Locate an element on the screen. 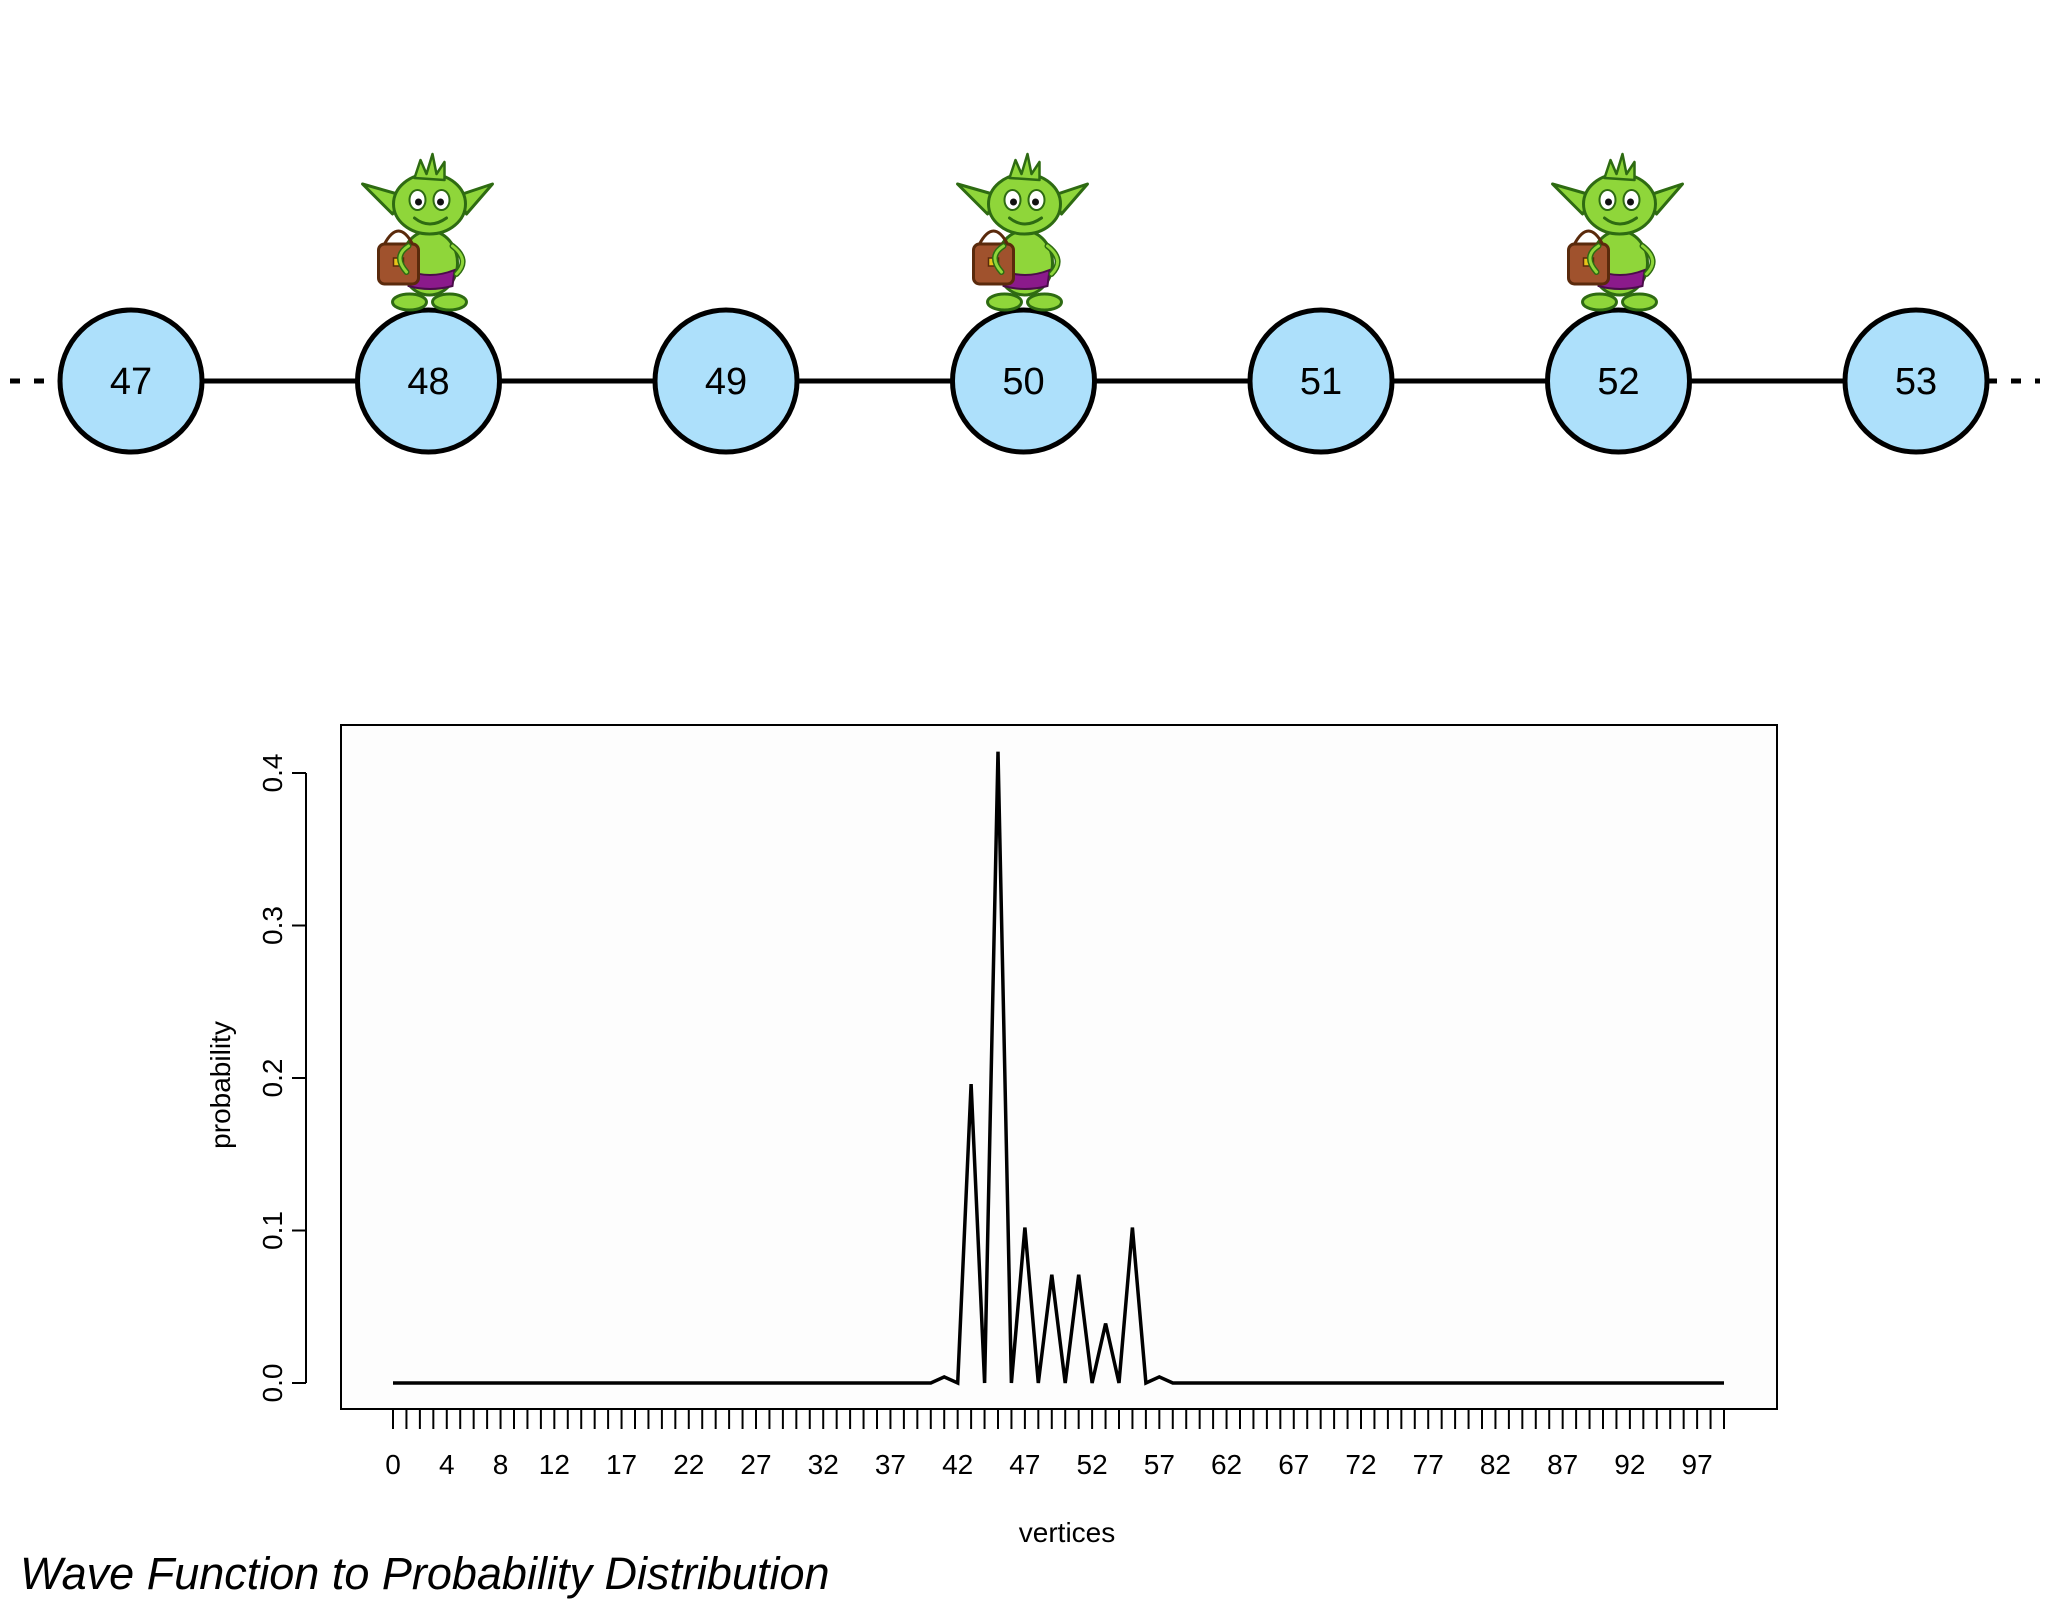 The image size is (2048, 1609). y-axis-title: probability is located at coordinates (220, 1085).